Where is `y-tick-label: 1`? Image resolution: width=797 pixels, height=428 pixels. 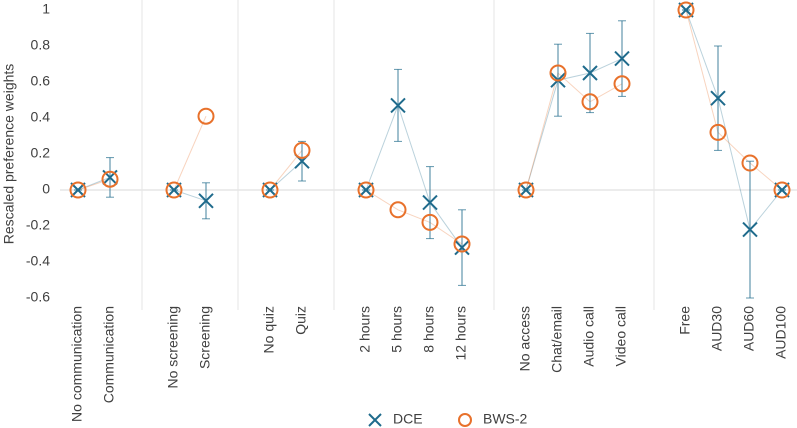
y-tick-label: 1 is located at coordinates (46, 9).